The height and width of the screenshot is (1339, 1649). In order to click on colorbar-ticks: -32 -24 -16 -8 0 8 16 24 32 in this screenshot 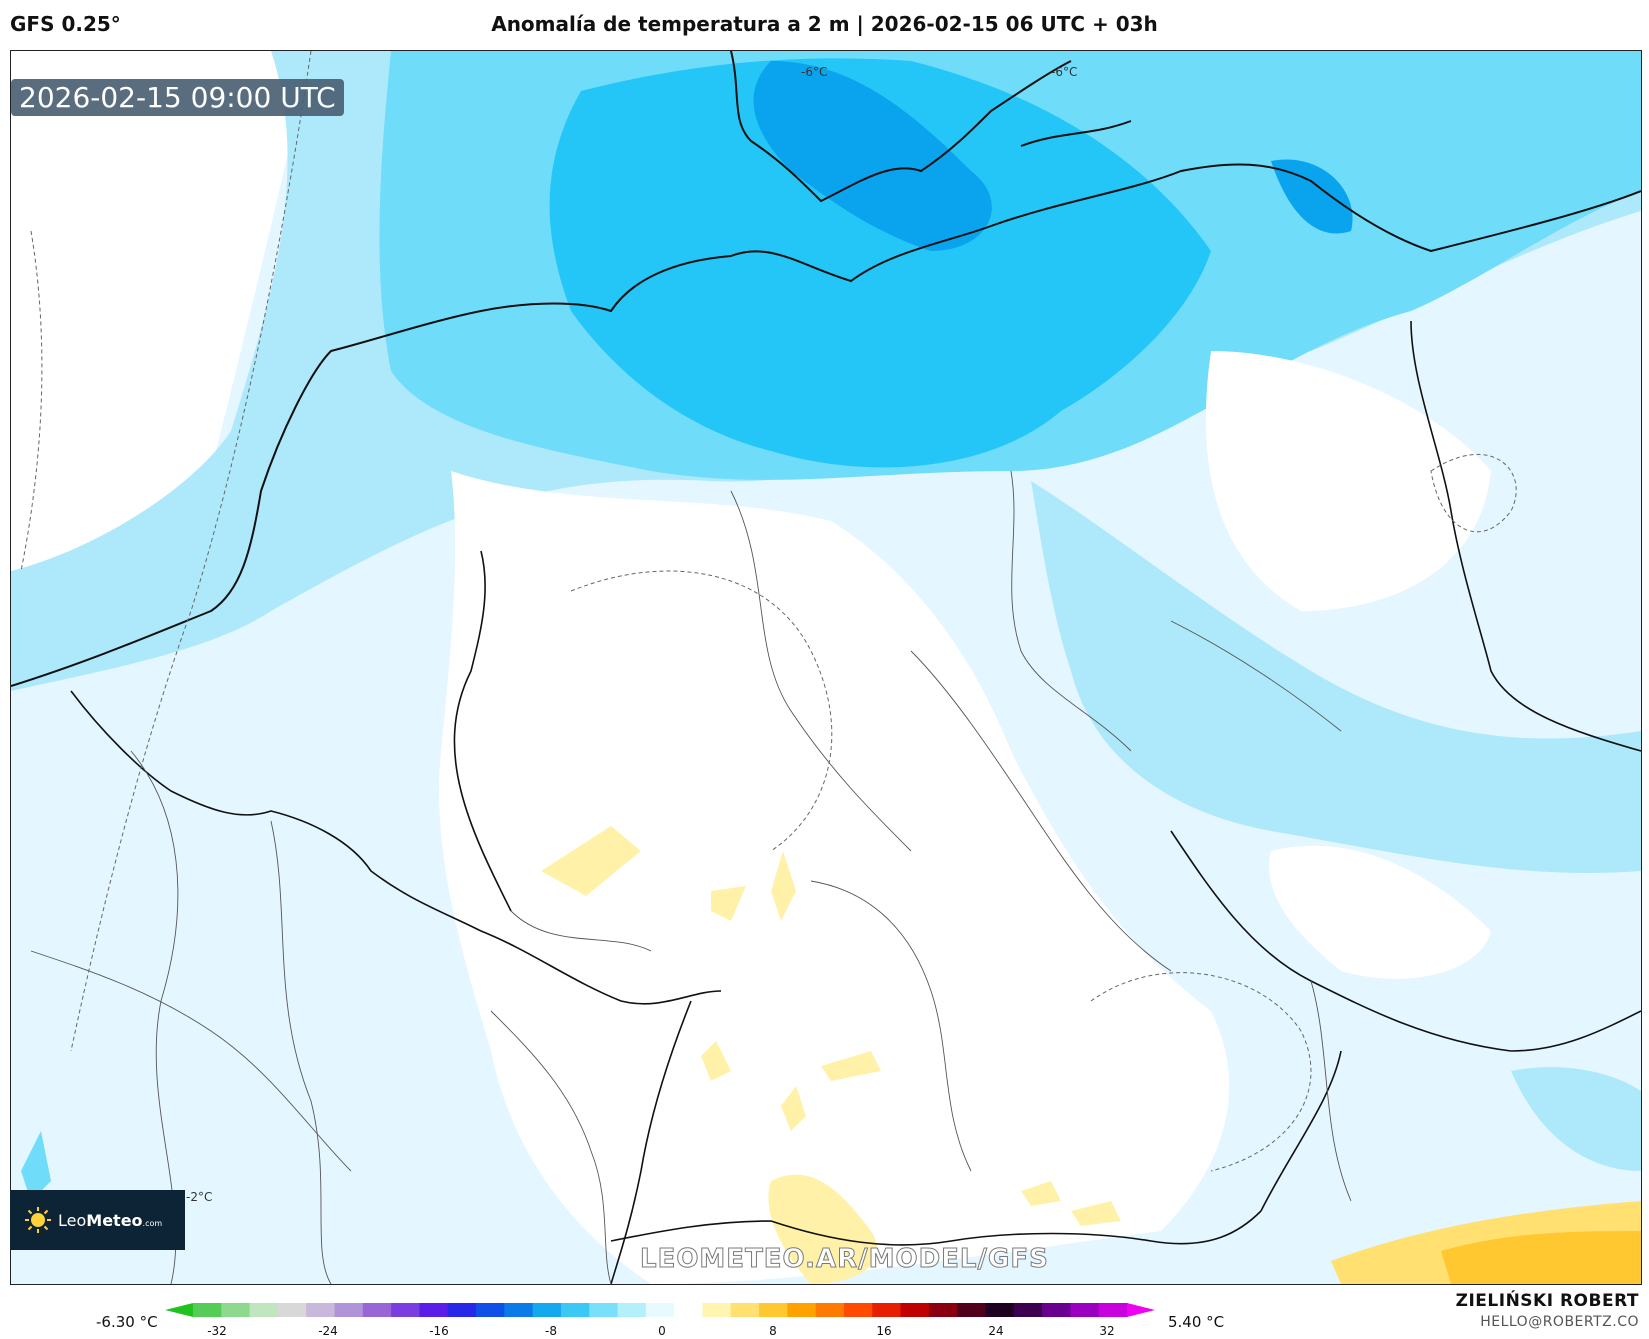, I will do `click(824, 1331)`.